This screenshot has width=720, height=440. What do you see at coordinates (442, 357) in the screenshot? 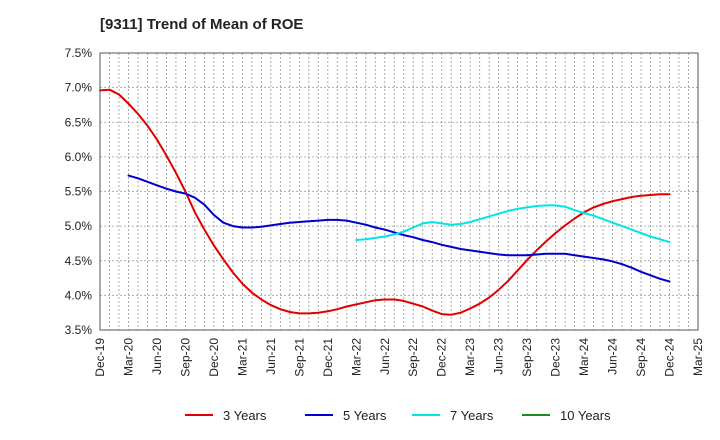
I see `x-tick-label: Dec-22` at bounding box center [442, 357].